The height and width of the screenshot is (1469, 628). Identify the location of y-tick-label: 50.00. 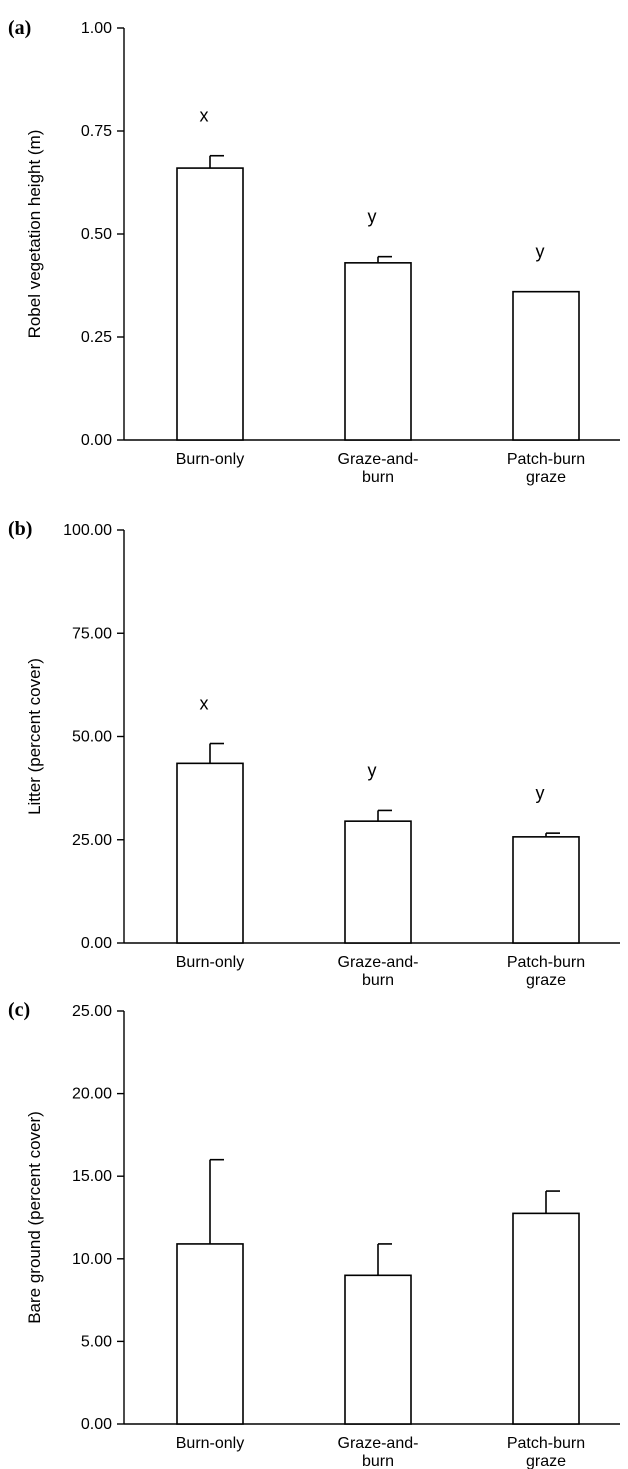
(92, 737).